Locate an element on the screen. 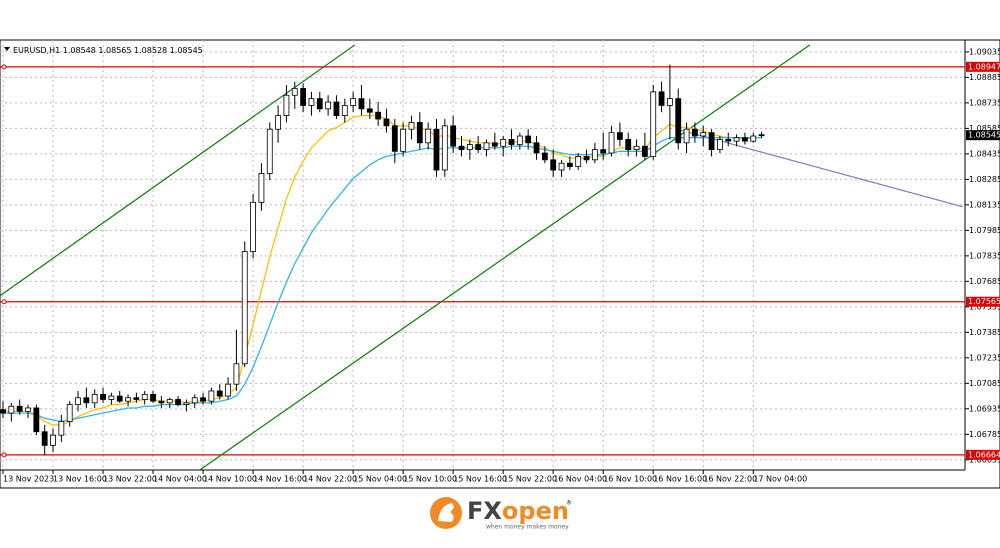 This screenshot has height=548, width=1000. x-tick-label: 16 Nov 16:00 is located at coordinates (680, 479).